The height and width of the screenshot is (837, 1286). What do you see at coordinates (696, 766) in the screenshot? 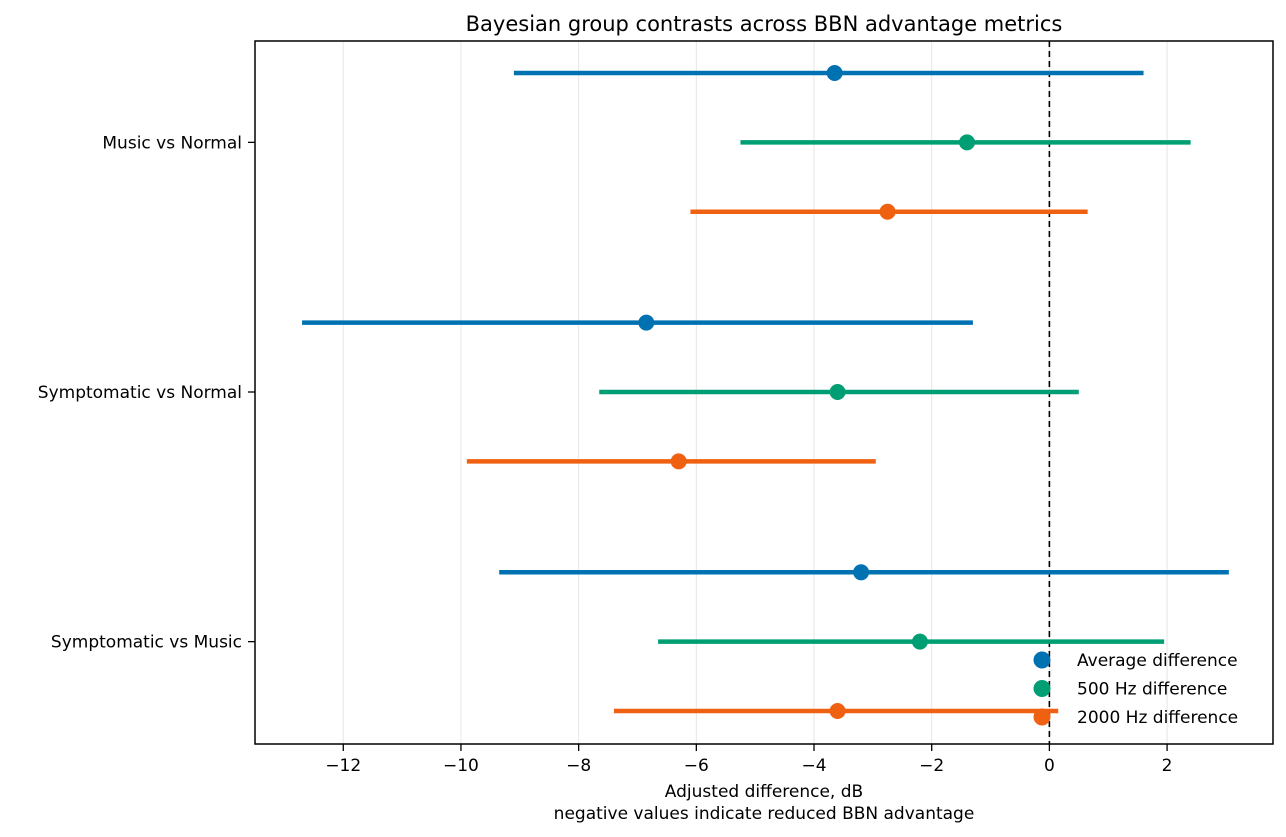
I see `x-tick-label: −6` at bounding box center [696, 766].